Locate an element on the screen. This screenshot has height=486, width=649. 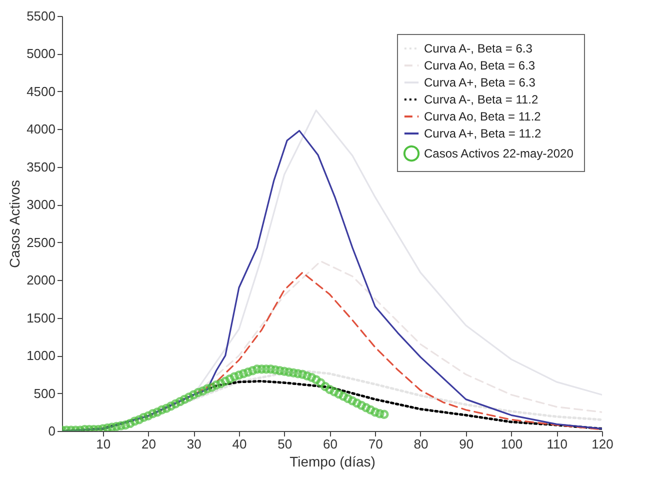
x-tick-label: 110 is located at coordinates (557, 444).